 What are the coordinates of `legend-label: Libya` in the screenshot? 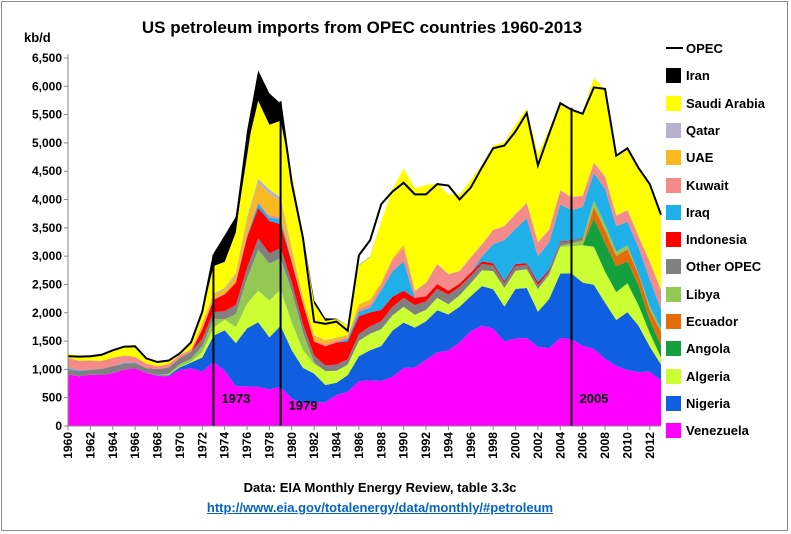 It's located at (703, 294).